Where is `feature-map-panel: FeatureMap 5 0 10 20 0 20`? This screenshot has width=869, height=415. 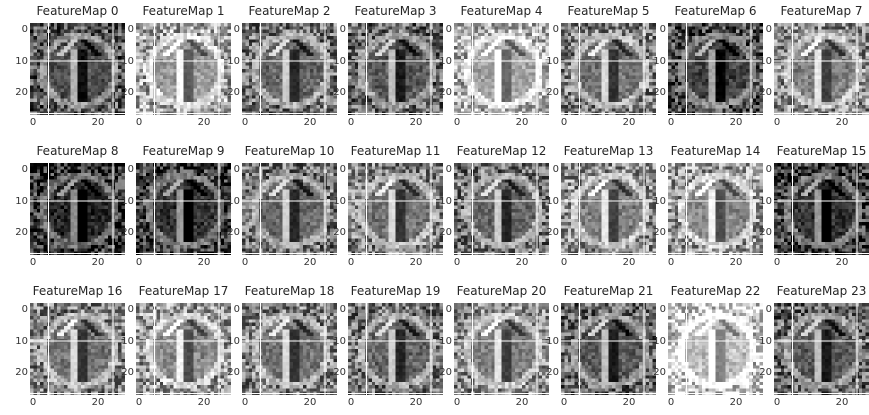
feature-map-panel: FeatureMap 5 0 10 20 0 20 is located at coordinates (599, 69).